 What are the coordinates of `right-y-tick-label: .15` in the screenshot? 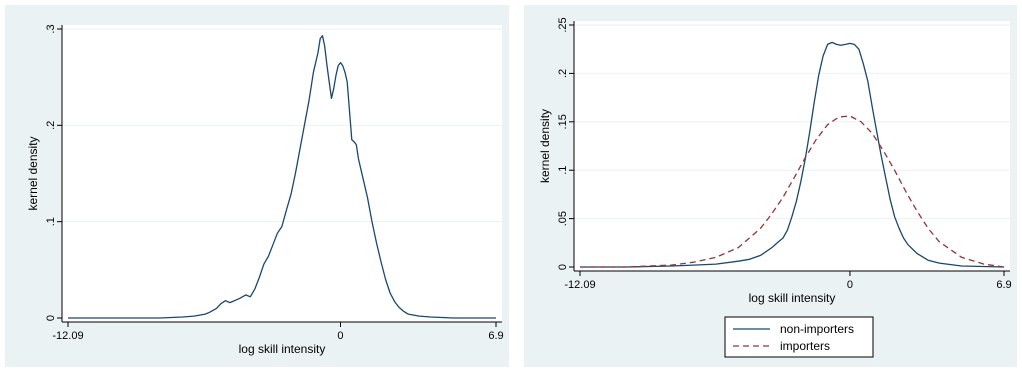 It's located at (563, 121).